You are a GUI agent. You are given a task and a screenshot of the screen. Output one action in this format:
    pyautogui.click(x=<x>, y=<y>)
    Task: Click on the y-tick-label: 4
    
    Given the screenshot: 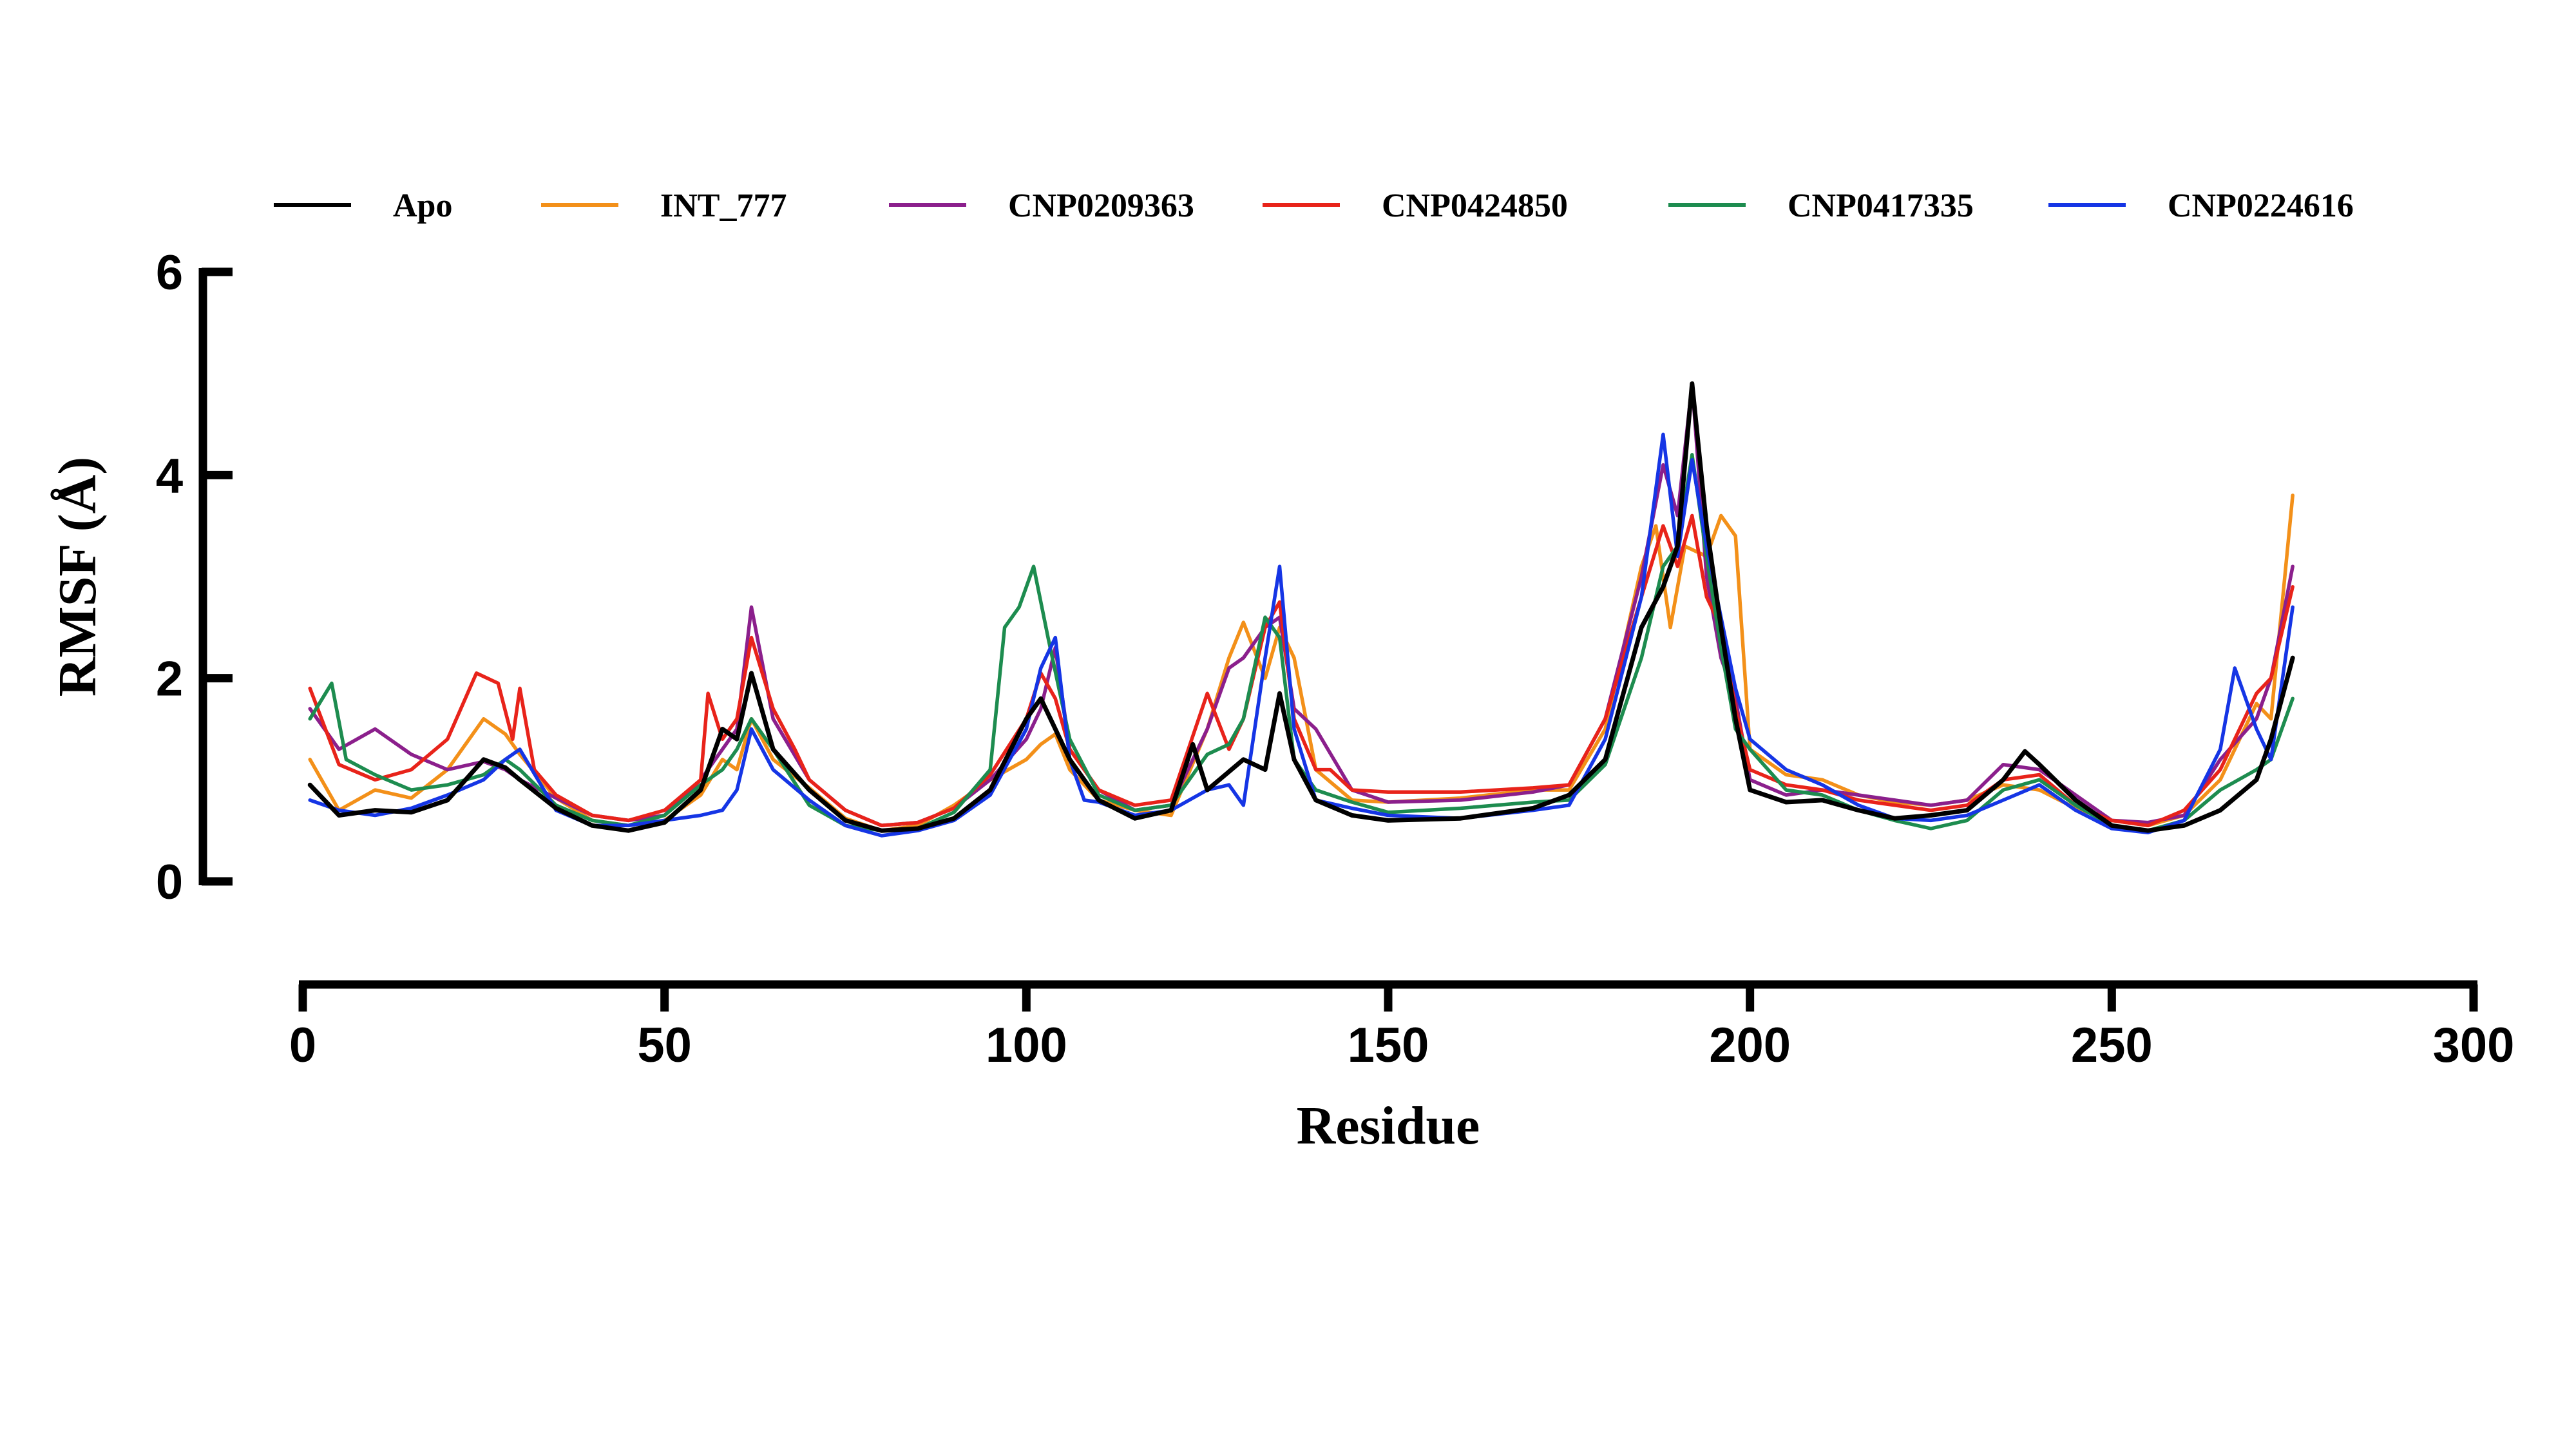 What is the action you would take?
    pyautogui.click(x=169, y=475)
    